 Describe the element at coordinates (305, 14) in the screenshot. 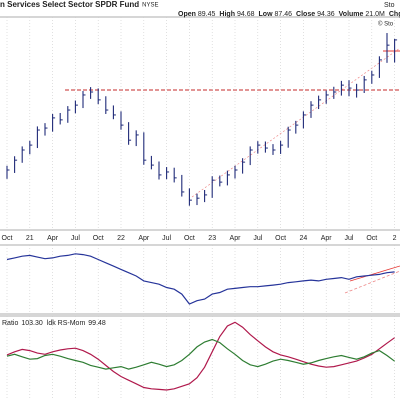

I see `quote-label: Close` at that location.